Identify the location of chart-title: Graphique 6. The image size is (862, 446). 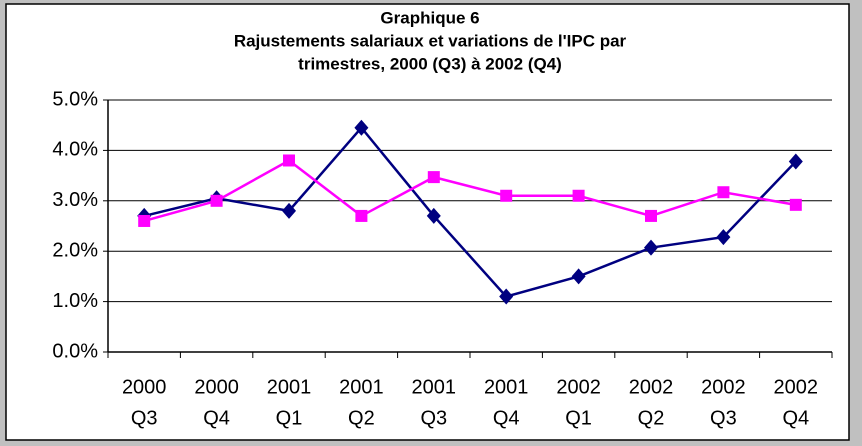
(429, 17).